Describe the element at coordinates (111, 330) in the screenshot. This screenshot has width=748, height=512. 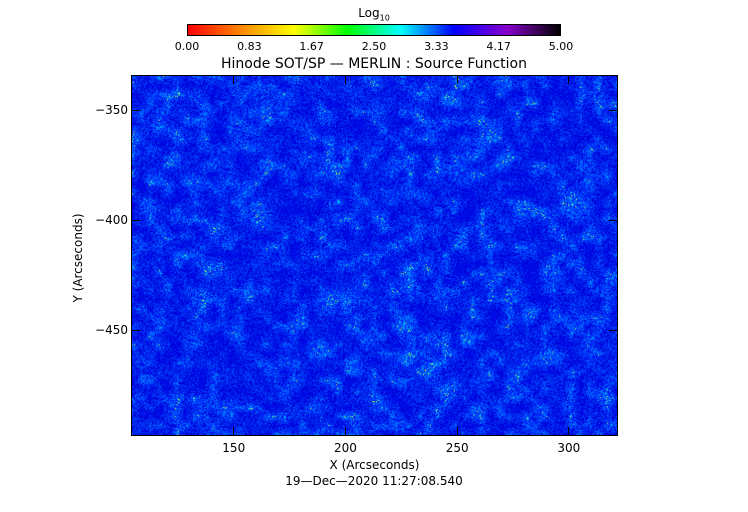
I see `y-tick-label: −450` at that location.